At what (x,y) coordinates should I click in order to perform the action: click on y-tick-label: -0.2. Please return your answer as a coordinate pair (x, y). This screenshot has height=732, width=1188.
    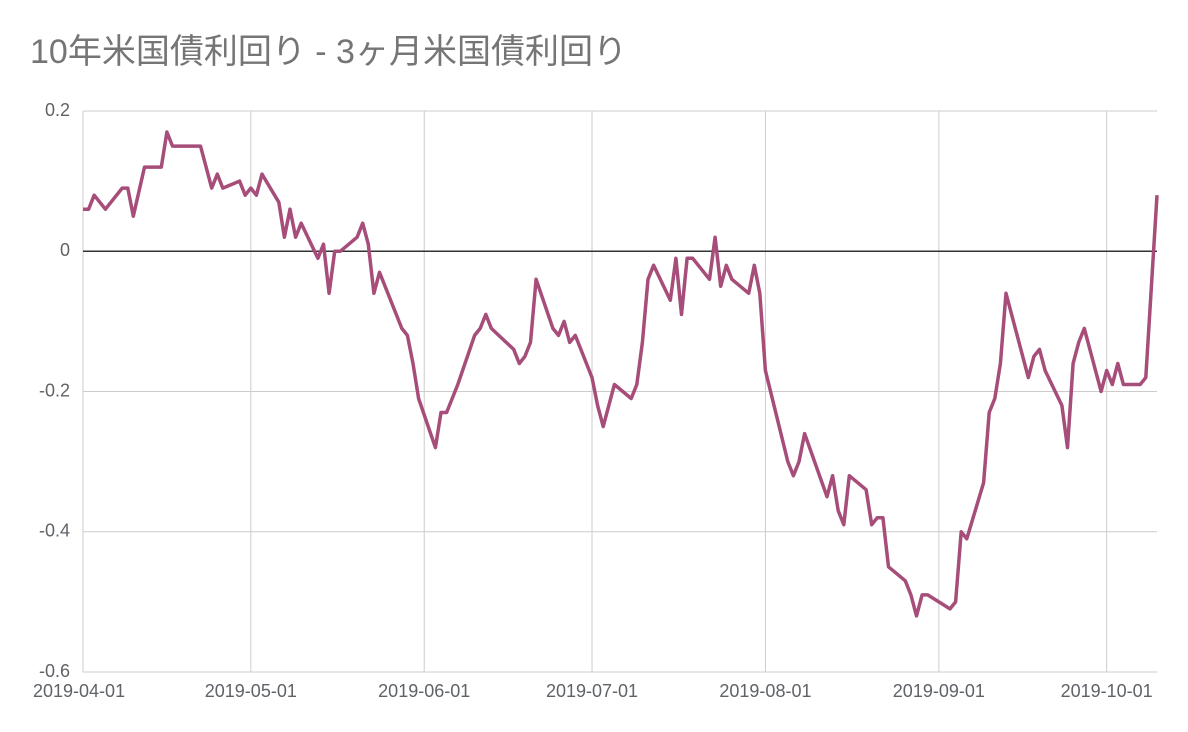
    Looking at the image, I should click on (54, 390).